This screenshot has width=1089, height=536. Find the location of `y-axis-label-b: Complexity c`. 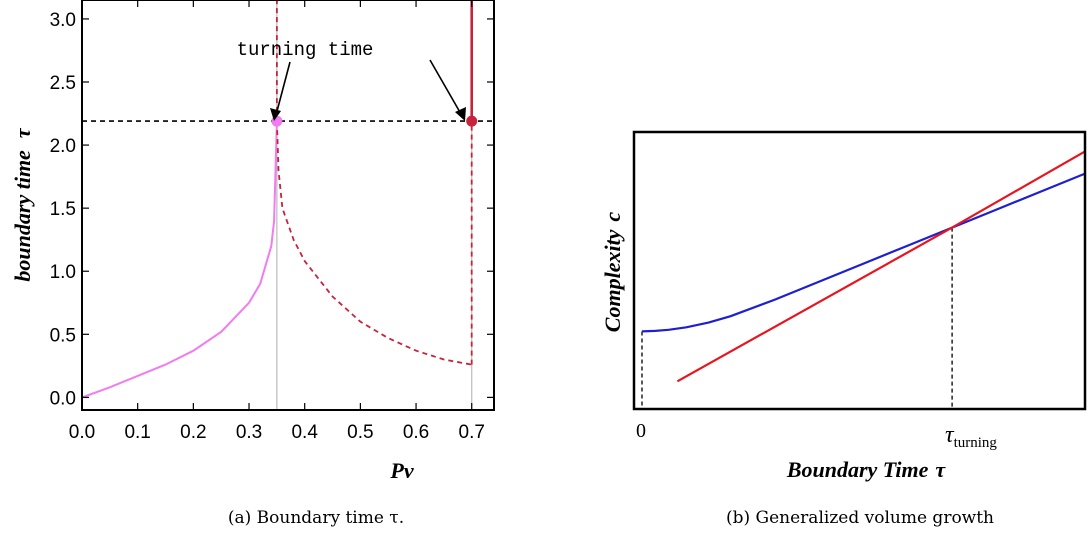

y-axis-label-b: Complexity c is located at coordinates (612, 272).